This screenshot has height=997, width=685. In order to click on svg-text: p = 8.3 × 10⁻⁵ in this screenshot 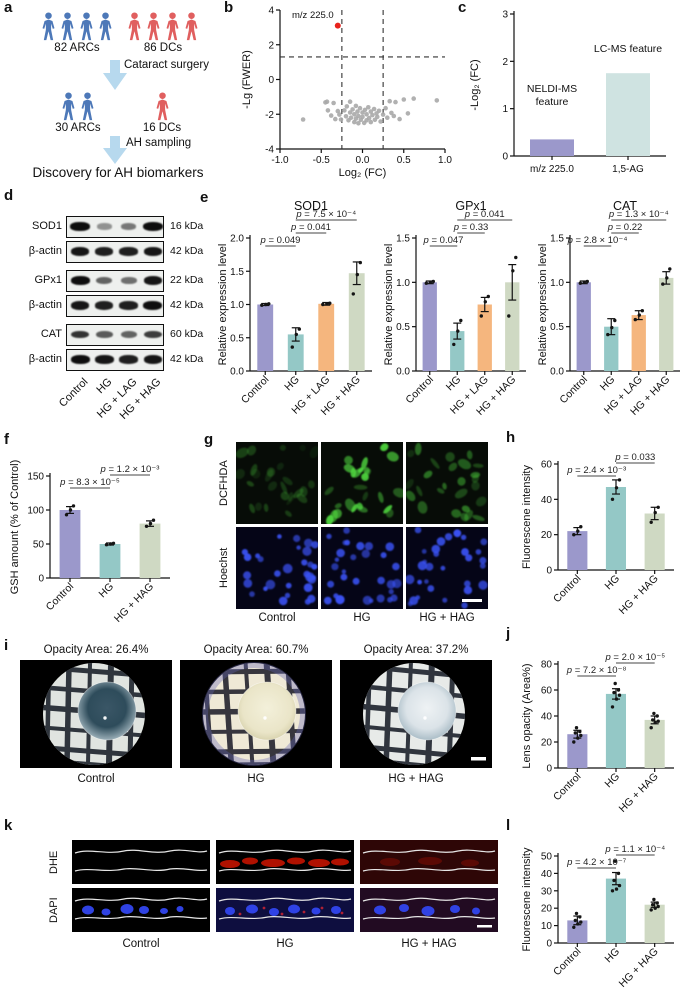, I will do `click(89, 482)`.